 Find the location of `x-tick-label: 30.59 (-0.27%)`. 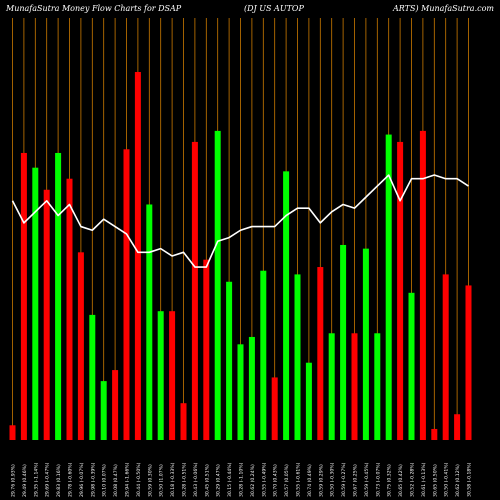

x-tick-label: 30.59 (-0.27%) is located at coordinates (344, 479).